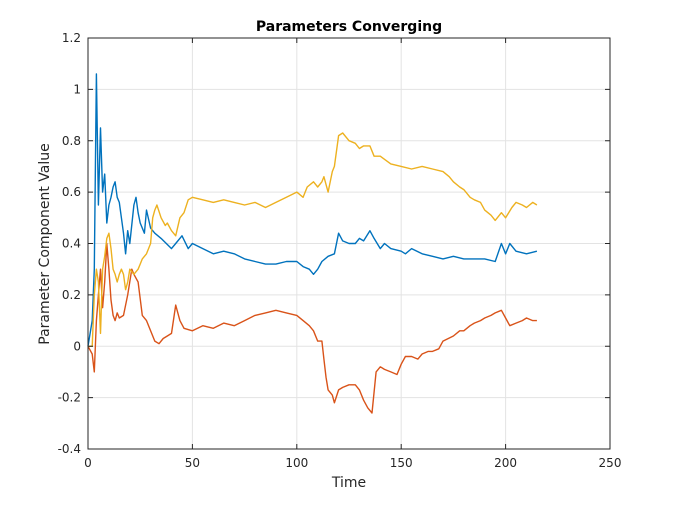  Describe the element at coordinates (69, 398) in the screenshot. I see `y-tick-label: -0.2` at that location.